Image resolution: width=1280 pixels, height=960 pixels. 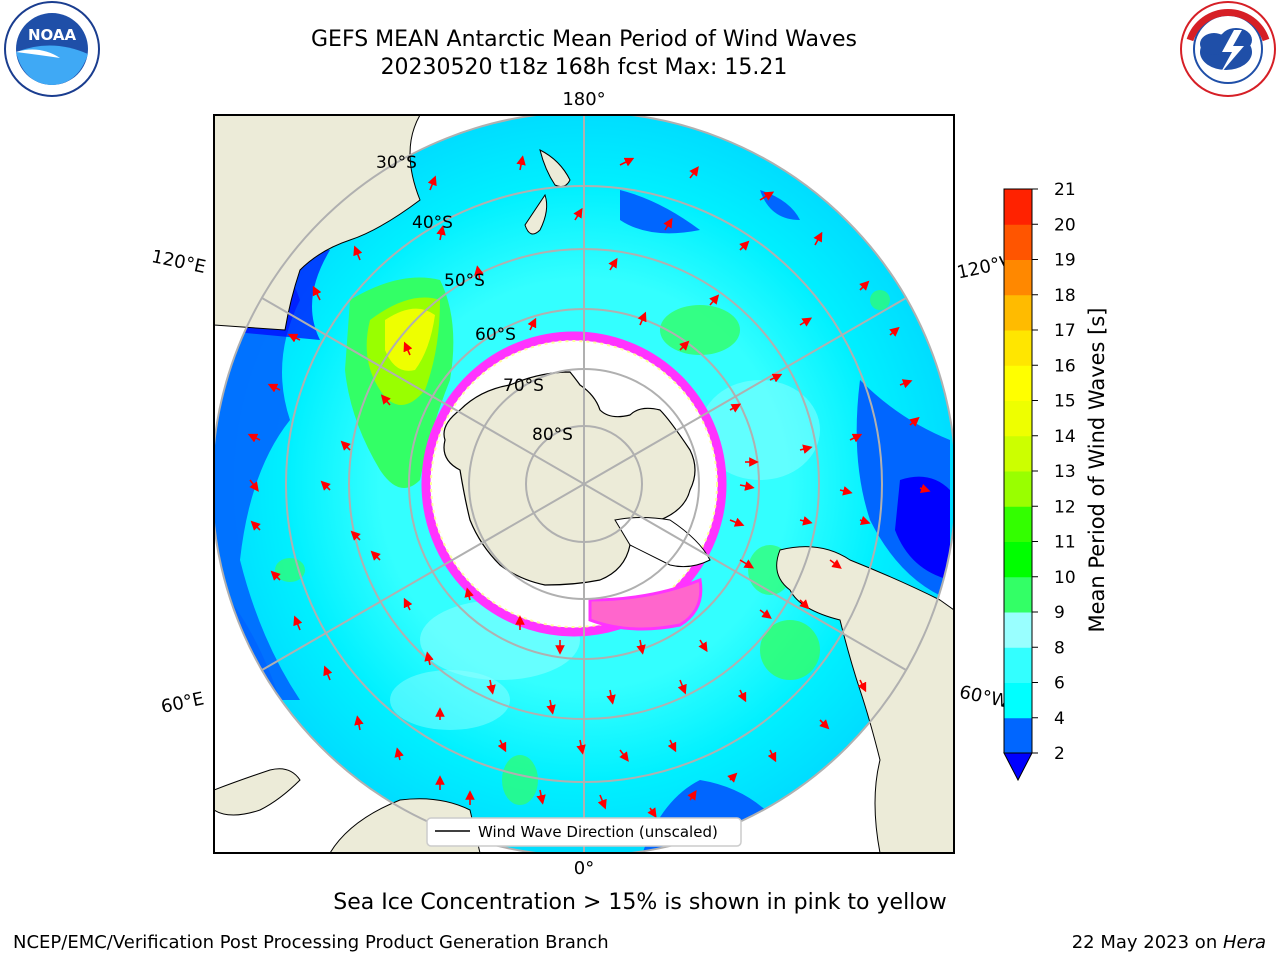 I want to click on colorbar-tick-label: 8, so click(x=1059, y=648).